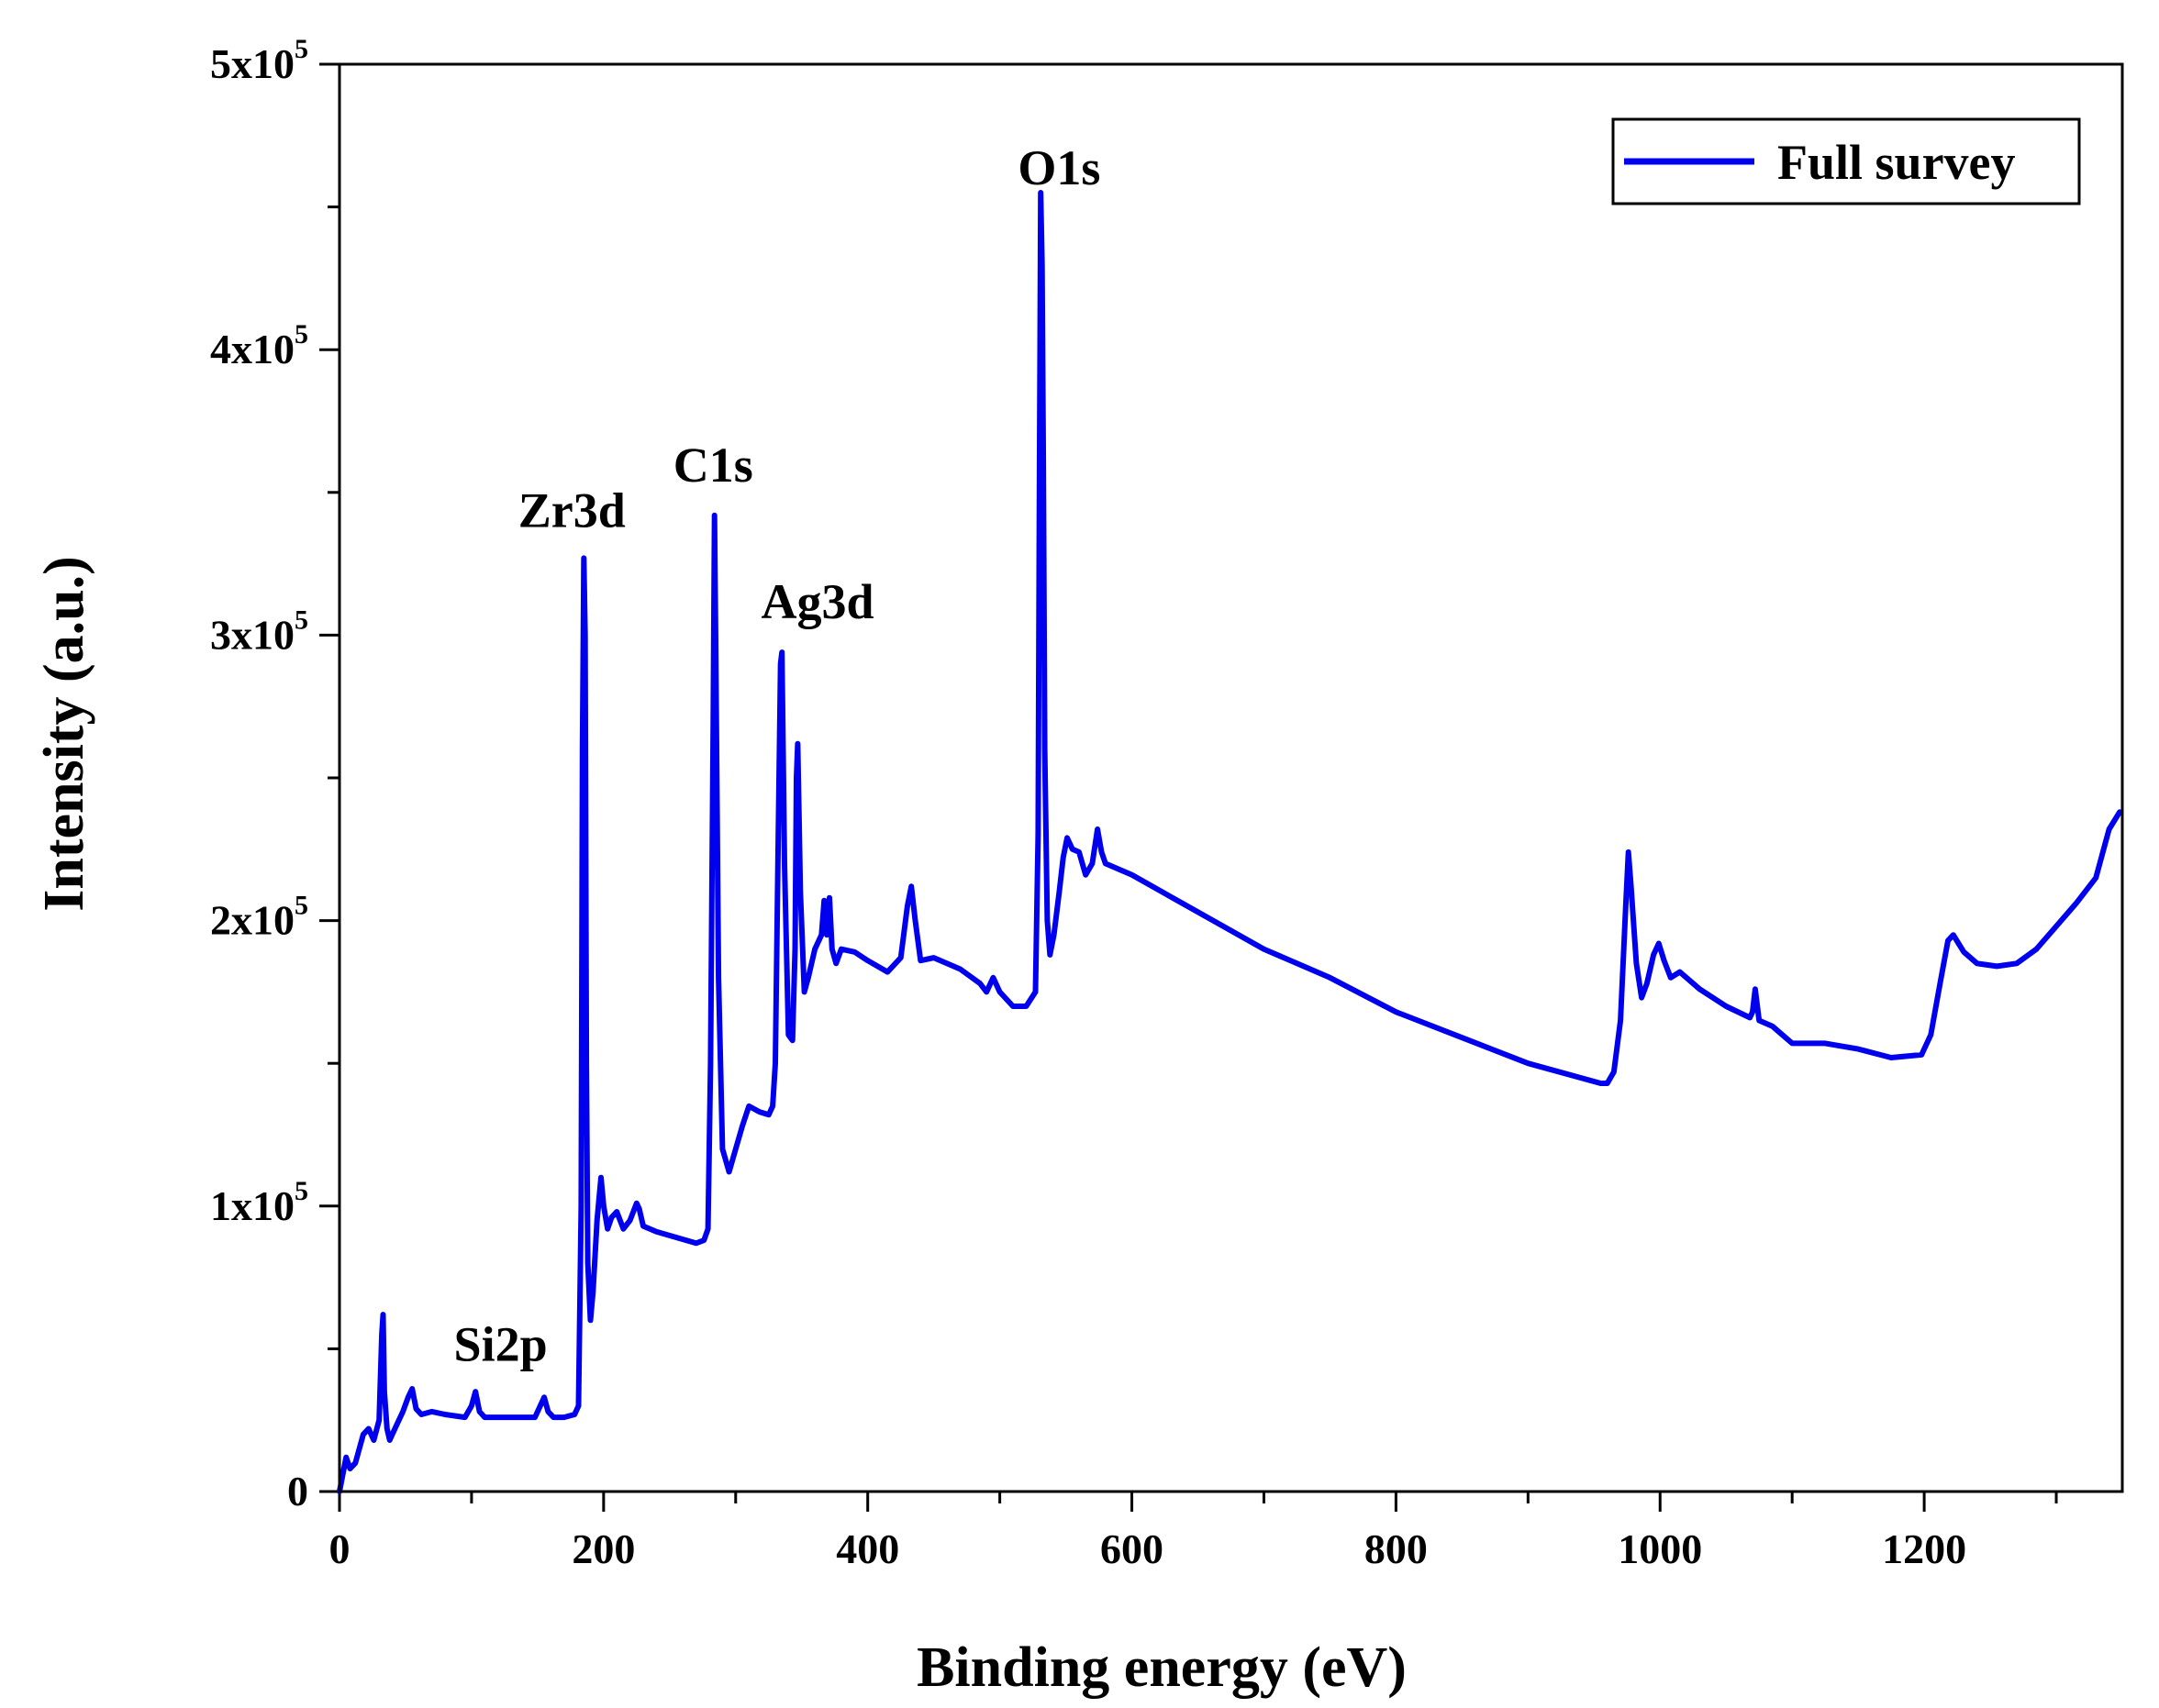 This screenshot has height=1708, width=2159. Describe the element at coordinates (259, 774) in the screenshot. I see `y-tick-labels: 0 1x10⁵ 2x10⁵ 3x10⁵ 4x10⁵ 5x10⁵` at that location.